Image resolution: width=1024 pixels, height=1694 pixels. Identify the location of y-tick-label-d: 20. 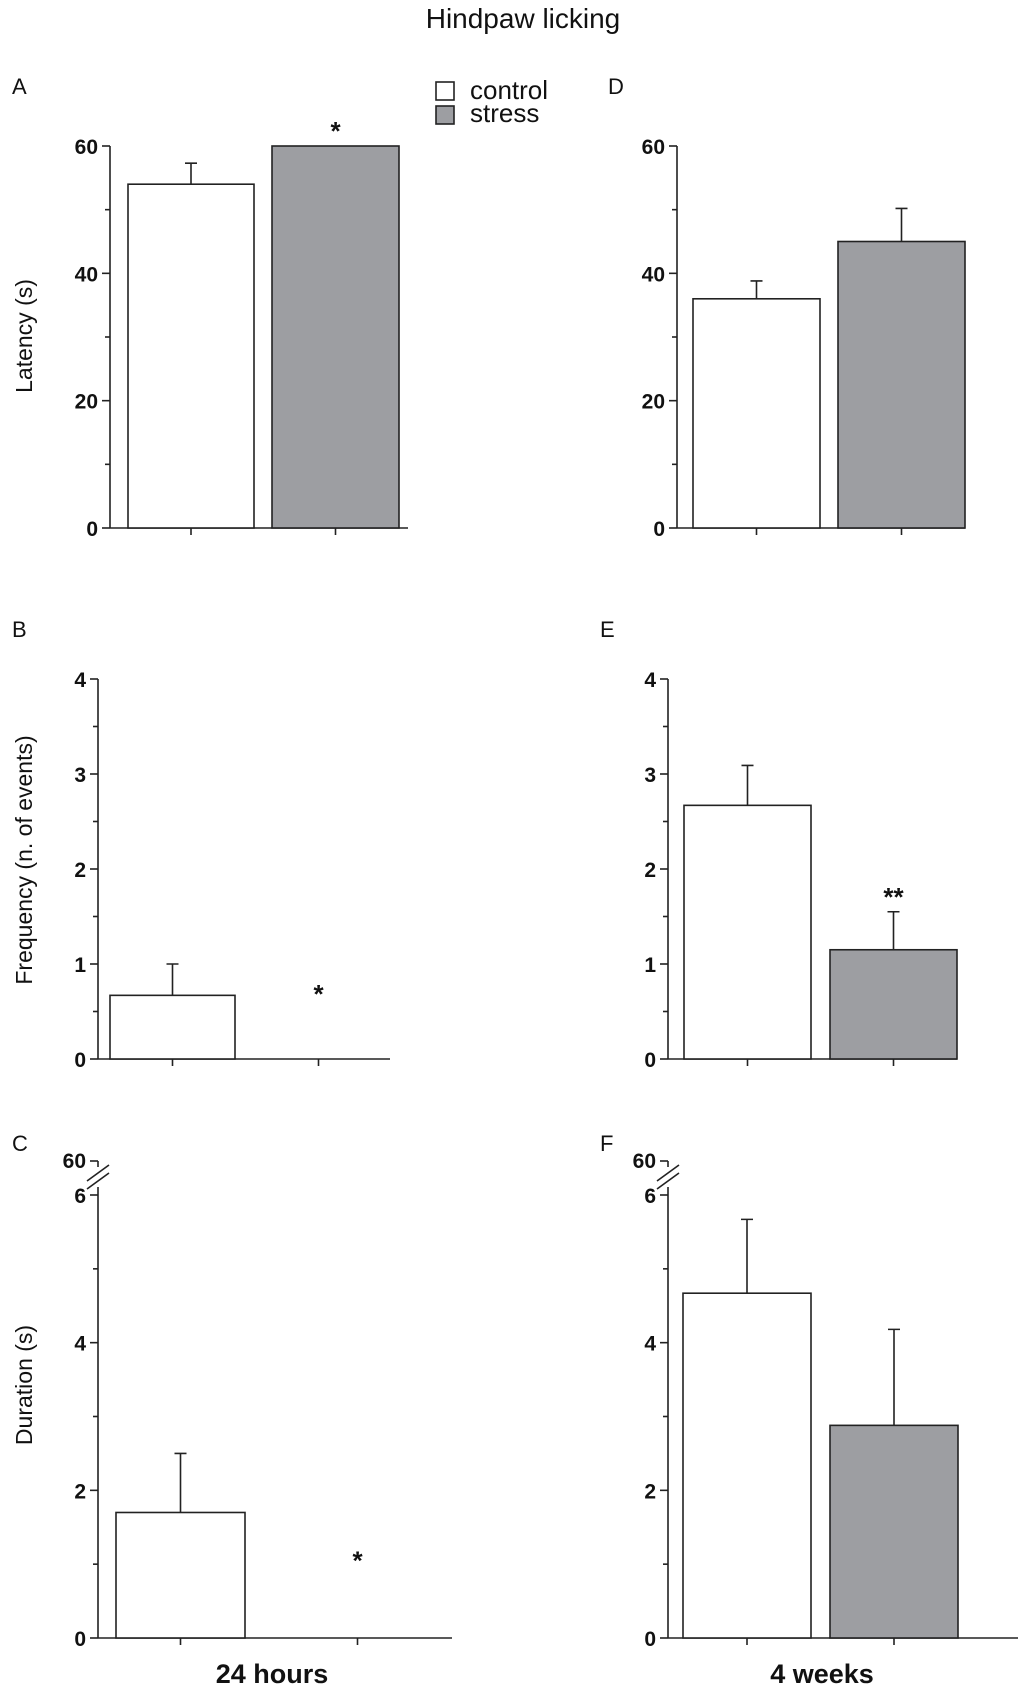
(653, 402).